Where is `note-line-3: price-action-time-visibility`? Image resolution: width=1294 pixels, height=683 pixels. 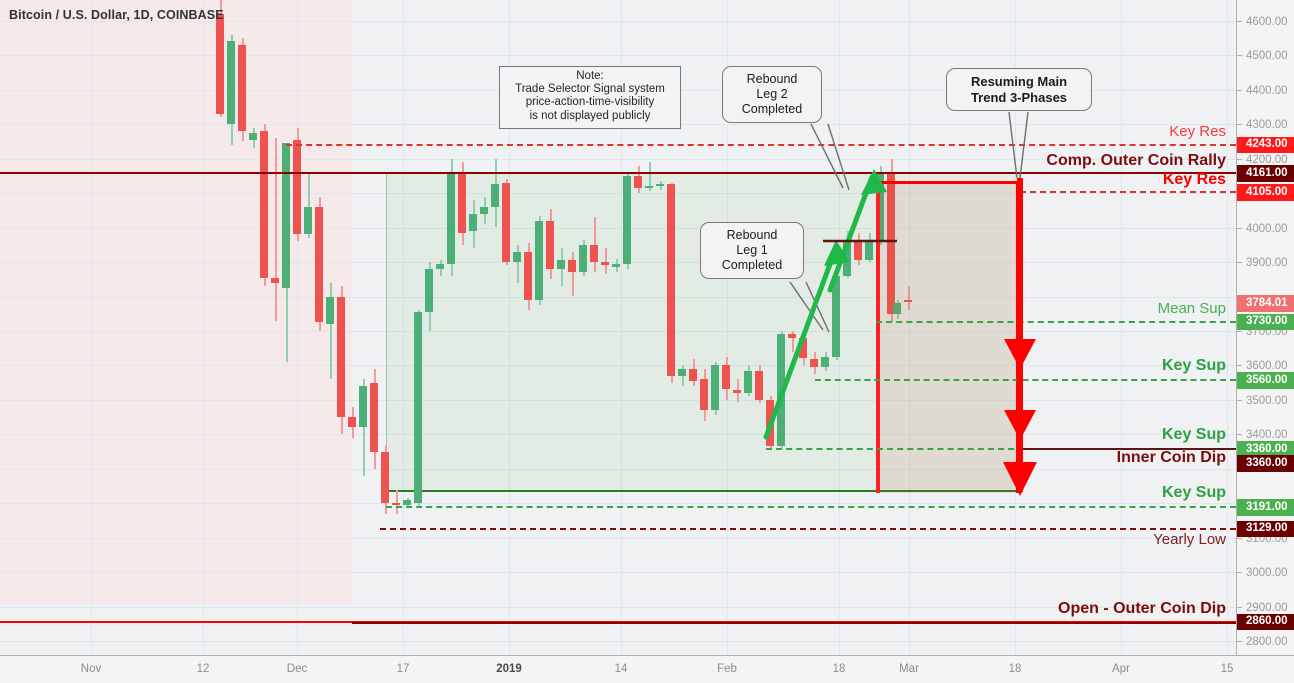
note-line-3: price-action-time-visibility is located at coordinates (590, 102).